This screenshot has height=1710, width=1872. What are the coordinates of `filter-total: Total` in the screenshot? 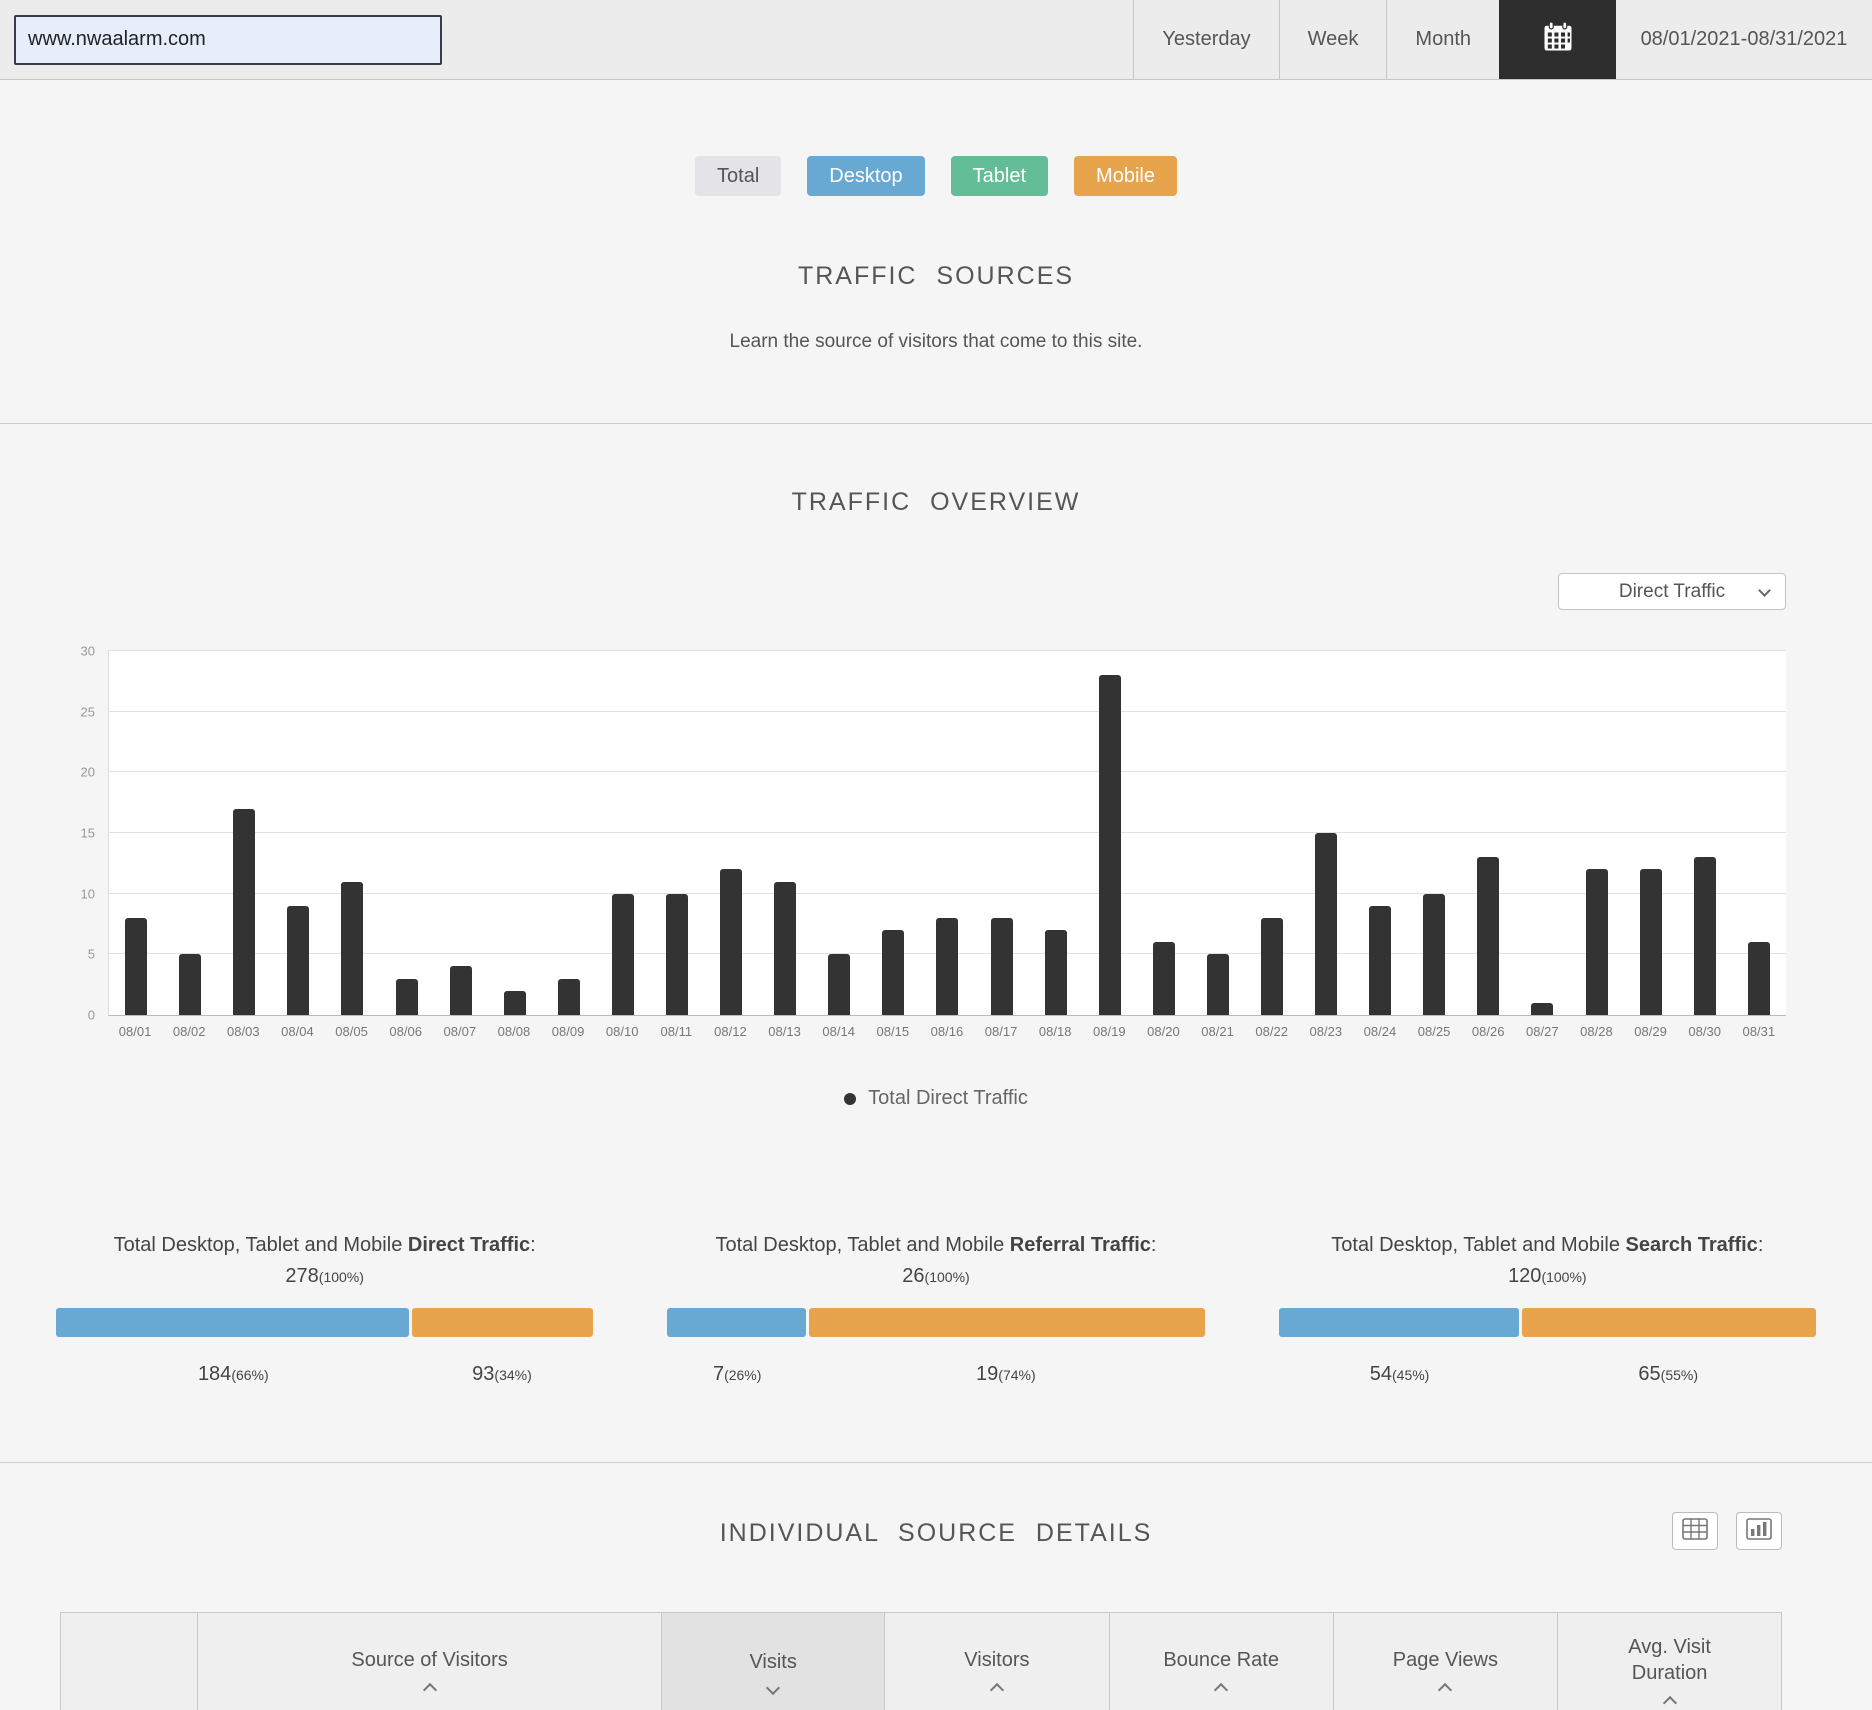 It's located at (738, 176).